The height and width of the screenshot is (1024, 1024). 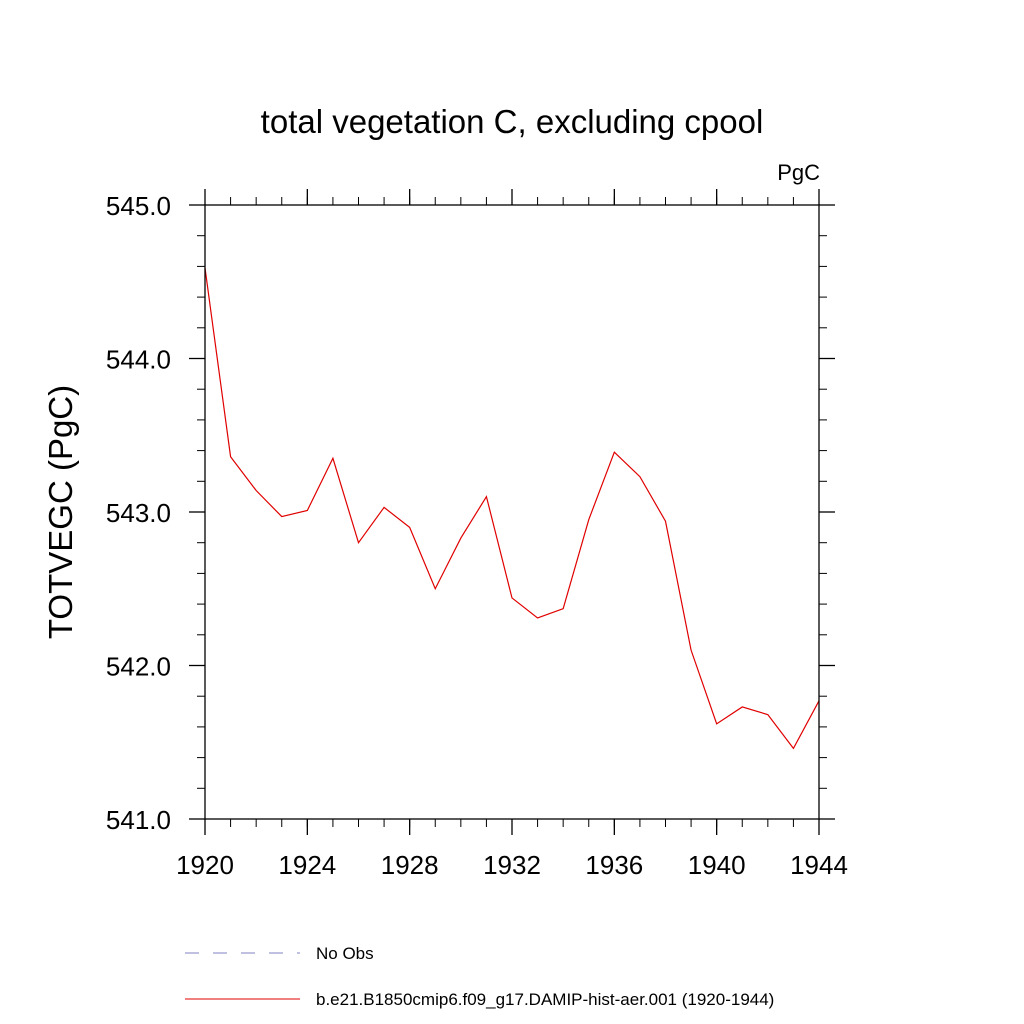 What do you see at coordinates (410, 865) in the screenshot?
I see `x-tick-label: 1928` at bounding box center [410, 865].